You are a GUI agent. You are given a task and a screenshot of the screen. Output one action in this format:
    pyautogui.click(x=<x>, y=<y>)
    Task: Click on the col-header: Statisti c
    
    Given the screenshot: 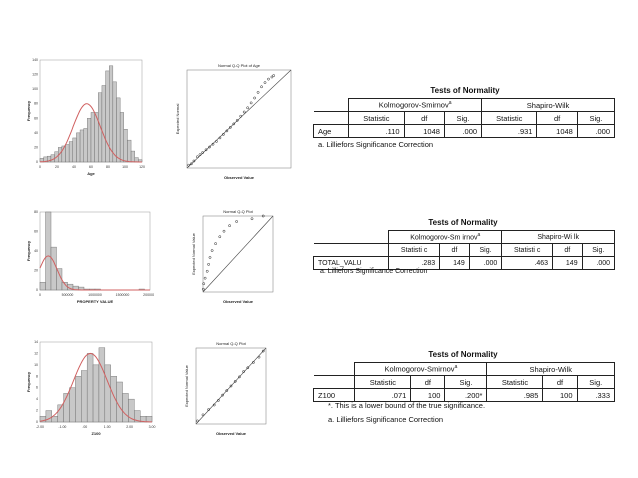 What is the action you would take?
    pyautogui.click(x=527, y=250)
    